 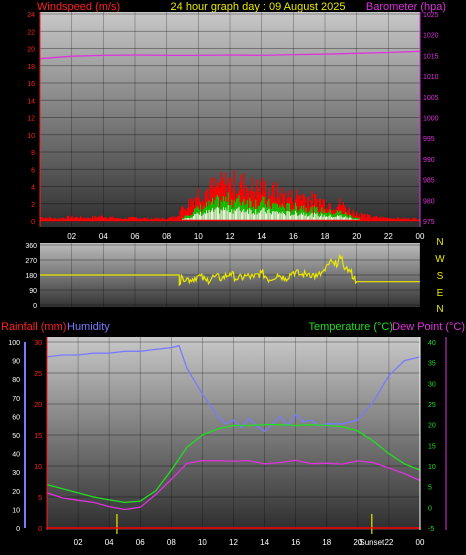 What do you see at coordinates (429, 181) in the screenshot?
I see `barometer-y-tick-label: 985` at bounding box center [429, 181].